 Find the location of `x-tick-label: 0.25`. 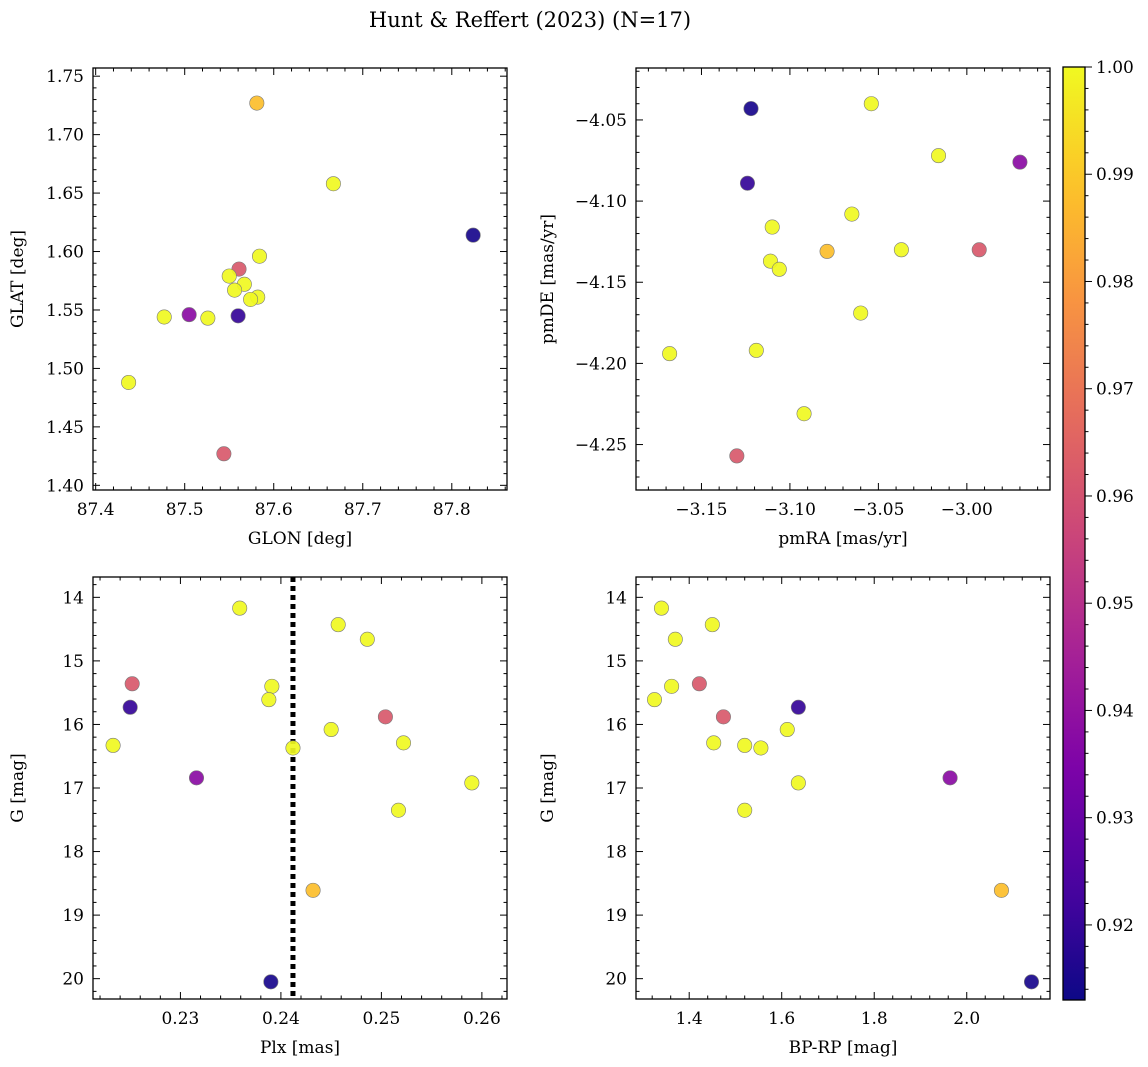

x-tick-label: 0.25 is located at coordinates (381, 1019).